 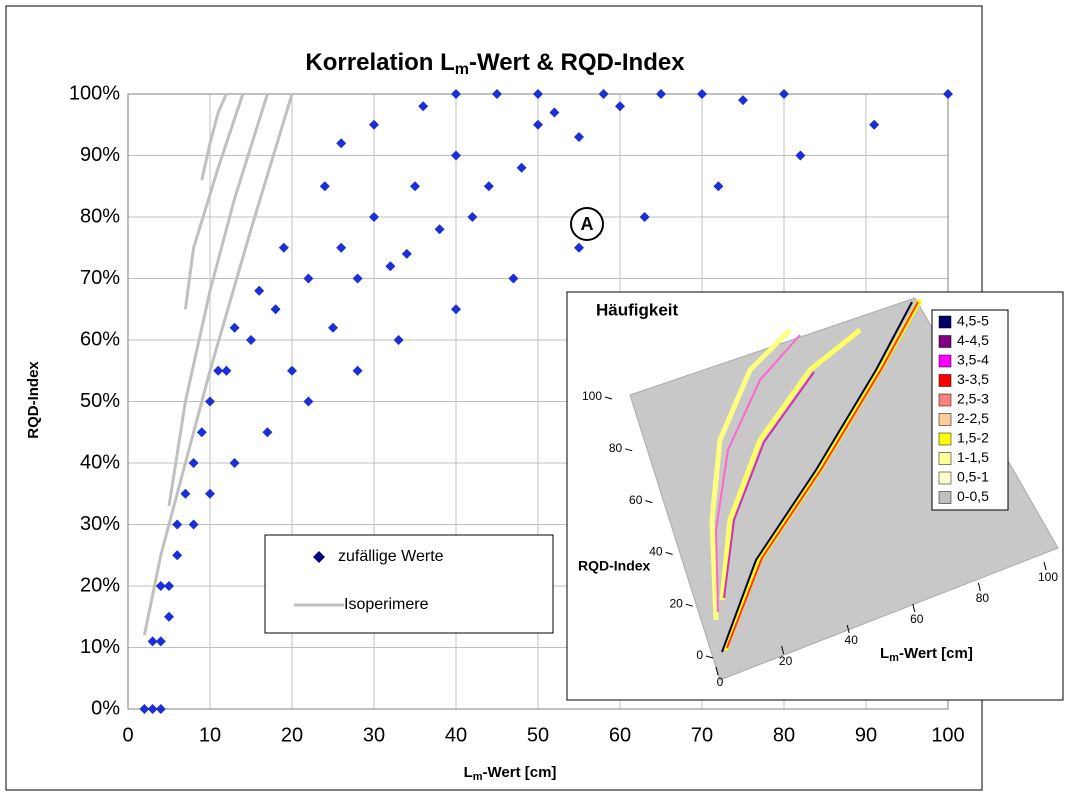 What do you see at coordinates (973, 360) in the screenshot?
I see `legend-label: 3,5-4` at bounding box center [973, 360].